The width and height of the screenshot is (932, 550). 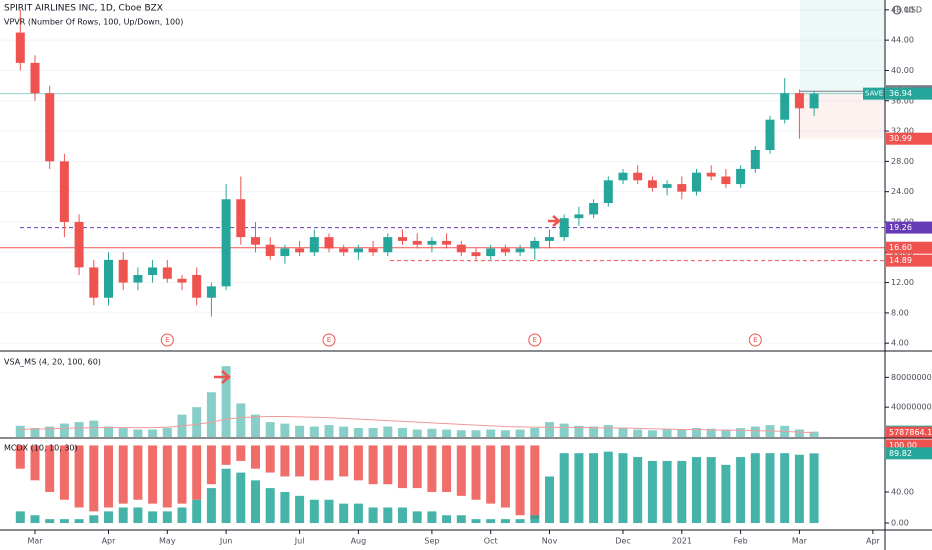 I want to click on y-tick-label: 28.00, so click(x=902, y=161).